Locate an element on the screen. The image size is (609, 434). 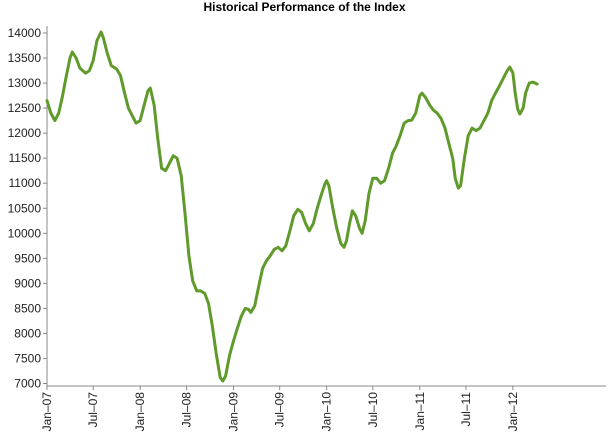
x-tick-label: Jul–11 is located at coordinates (466, 409).